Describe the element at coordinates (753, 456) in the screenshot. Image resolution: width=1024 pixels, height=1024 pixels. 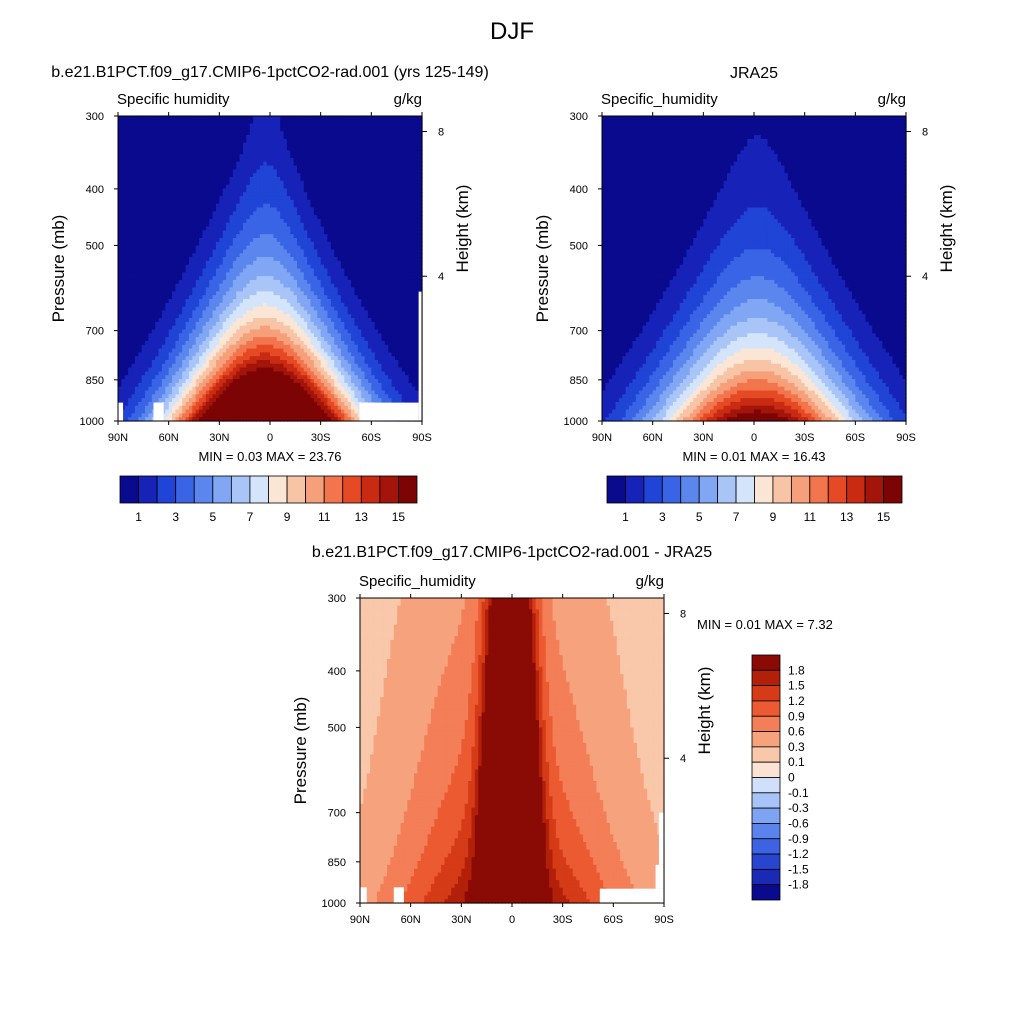
I see `stats-text: MIN = 0.01 MAX = 16.43` at that location.